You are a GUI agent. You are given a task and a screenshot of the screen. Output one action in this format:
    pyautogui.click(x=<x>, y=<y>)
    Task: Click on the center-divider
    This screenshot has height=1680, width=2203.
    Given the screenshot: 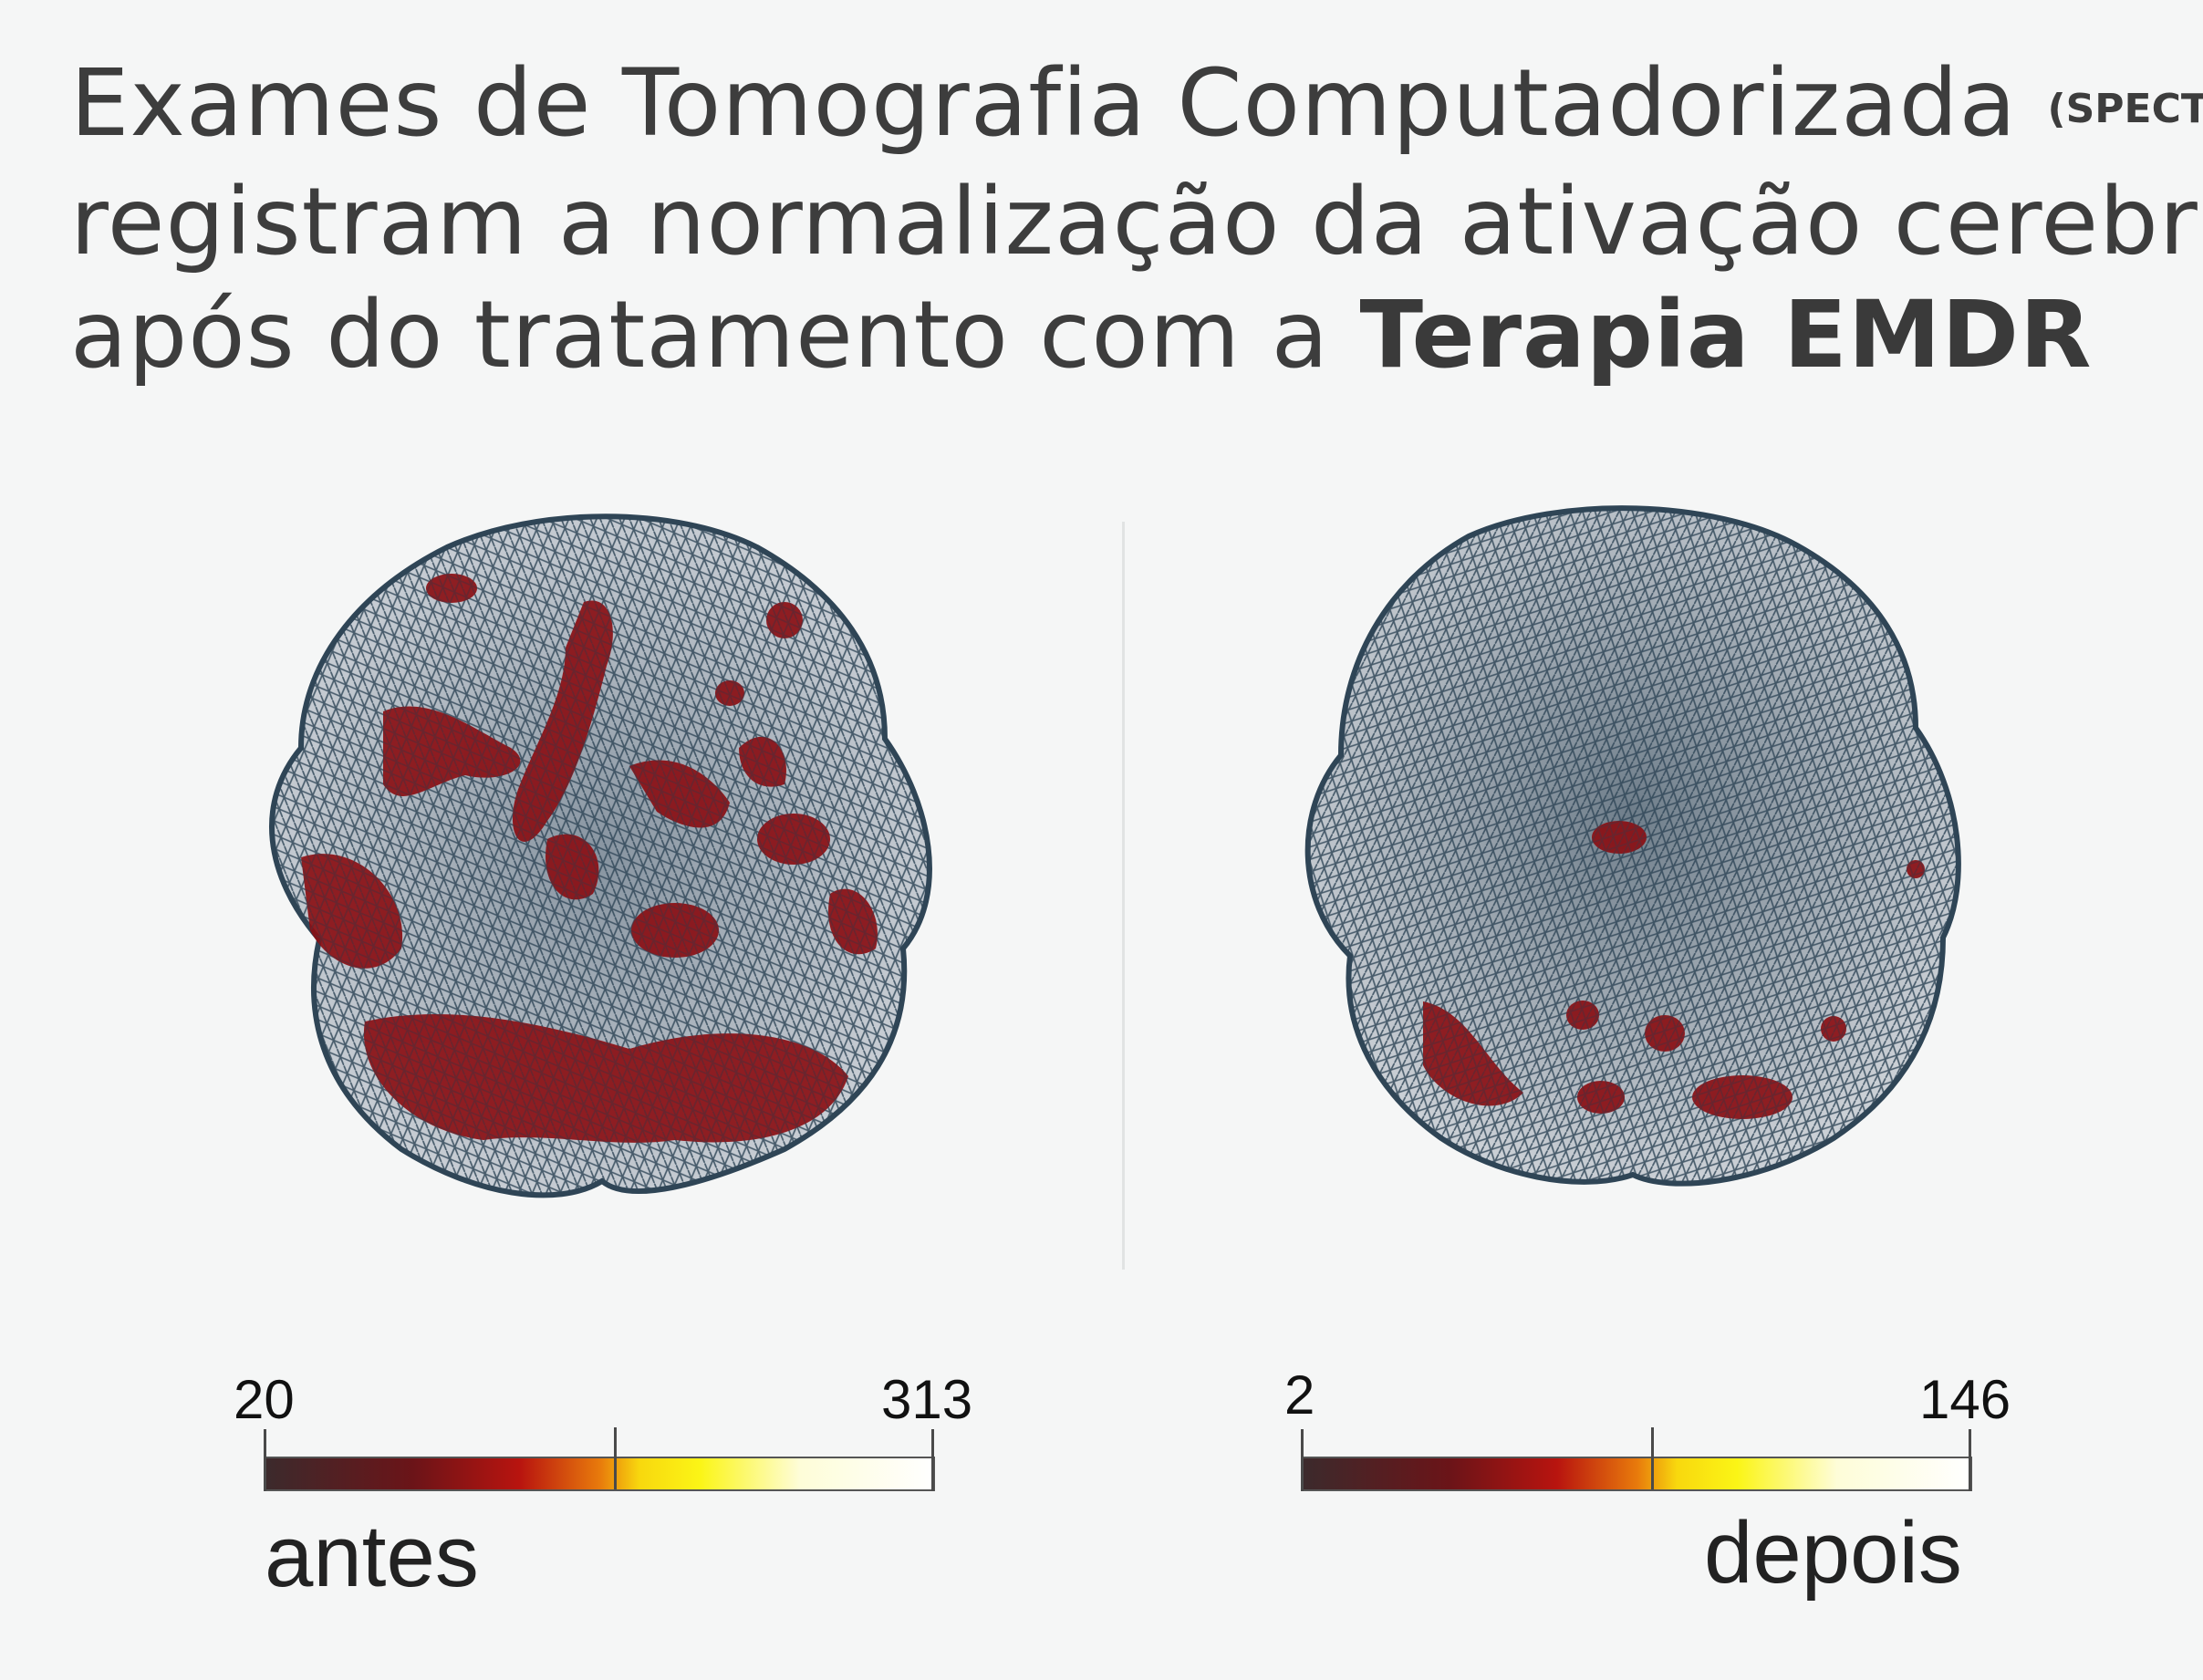 What is the action you would take?
    pyautogui.click(x=1124, y=896)
    